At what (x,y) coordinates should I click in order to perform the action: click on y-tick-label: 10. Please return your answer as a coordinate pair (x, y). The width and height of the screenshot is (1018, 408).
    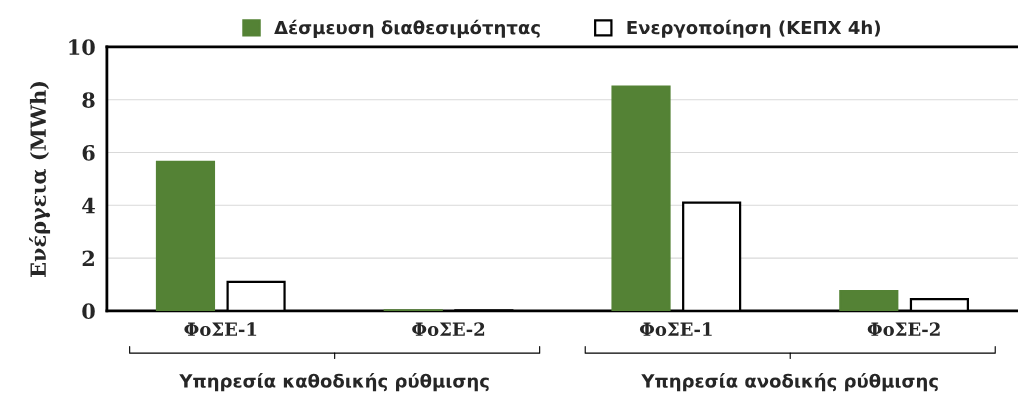
    Looking at the image, I should click on (82, 47).